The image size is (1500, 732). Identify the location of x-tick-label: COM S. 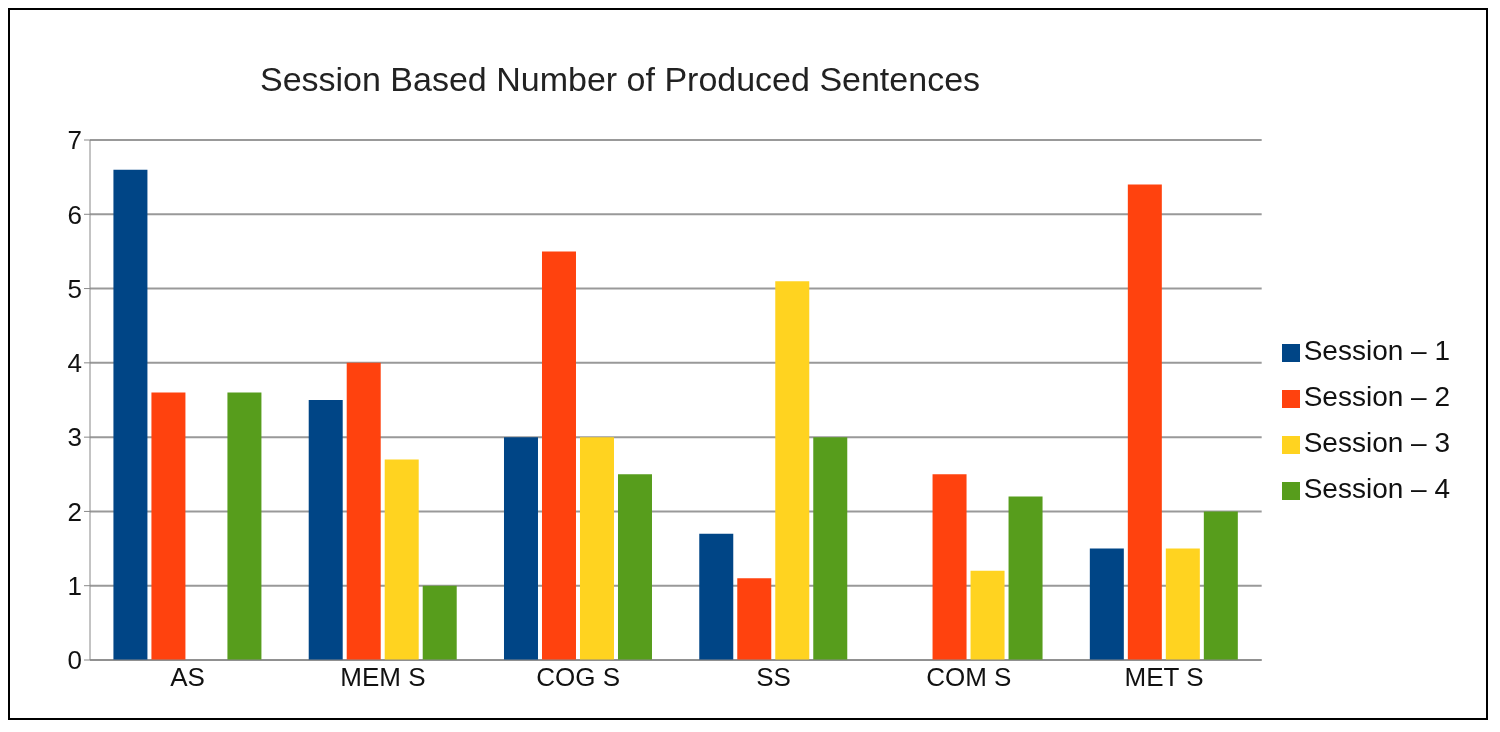
(969, 677).